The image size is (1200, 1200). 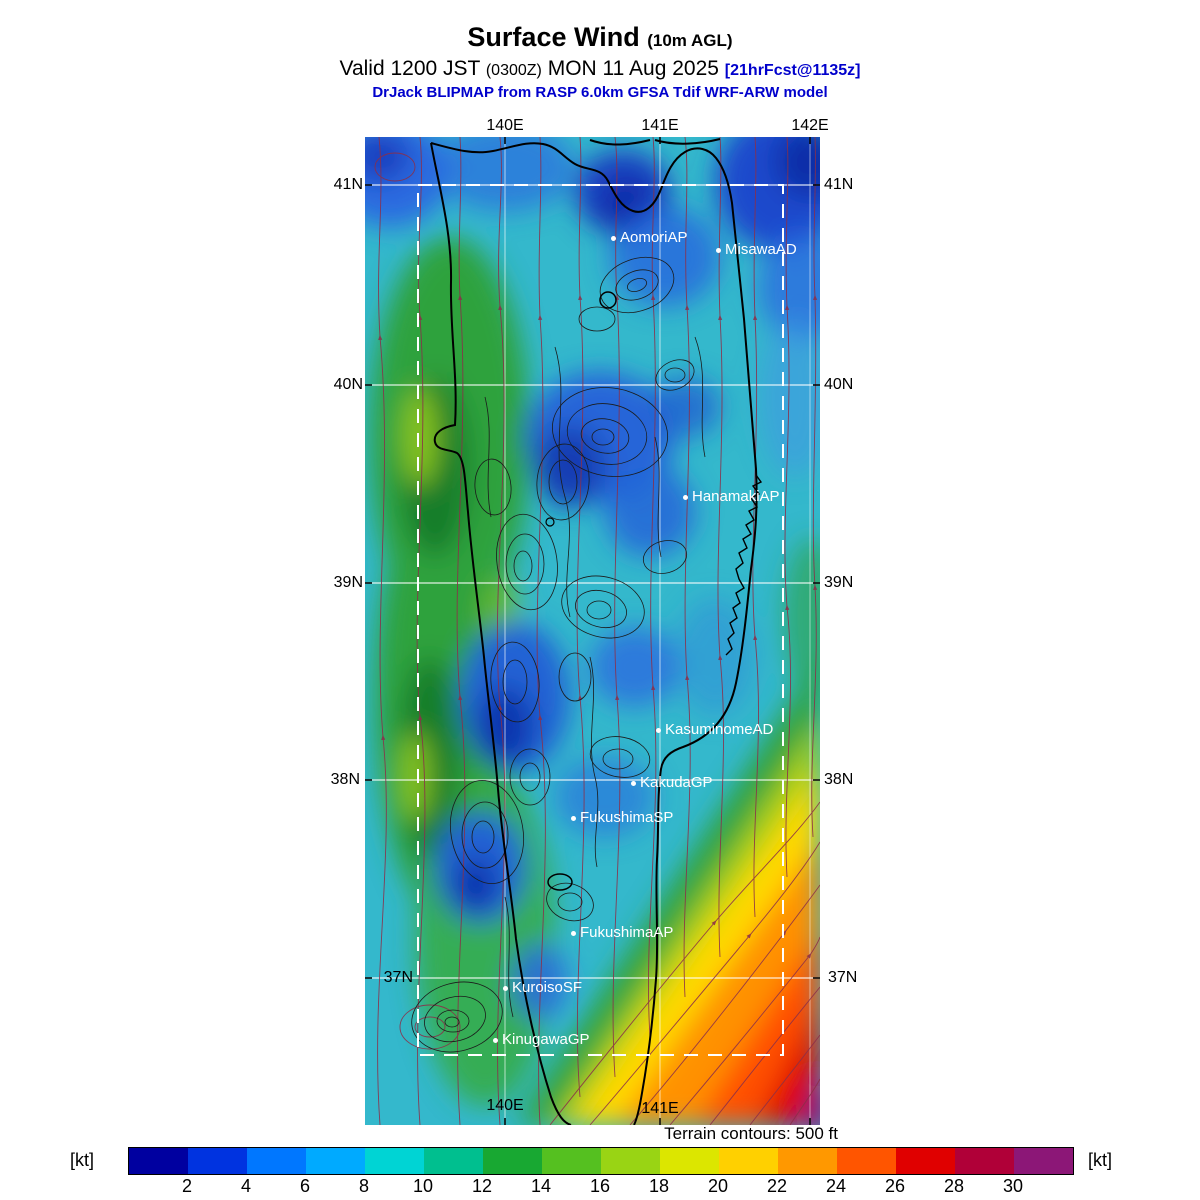 What do you see at coordinates (761, 249) in the screenshot?
I see `station-label: MisawaAD` at bounding box center [761, 249].